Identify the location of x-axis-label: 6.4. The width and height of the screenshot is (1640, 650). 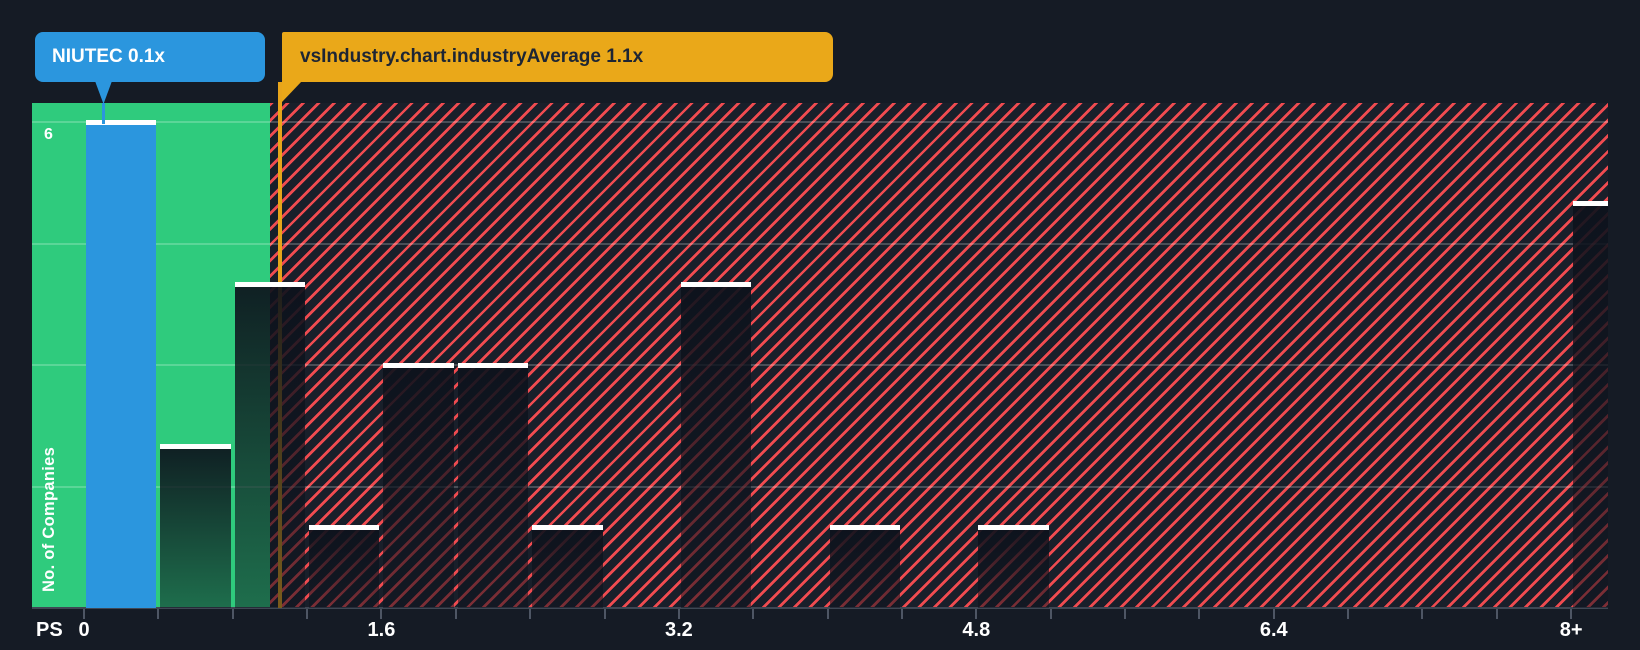
(1273, 630).